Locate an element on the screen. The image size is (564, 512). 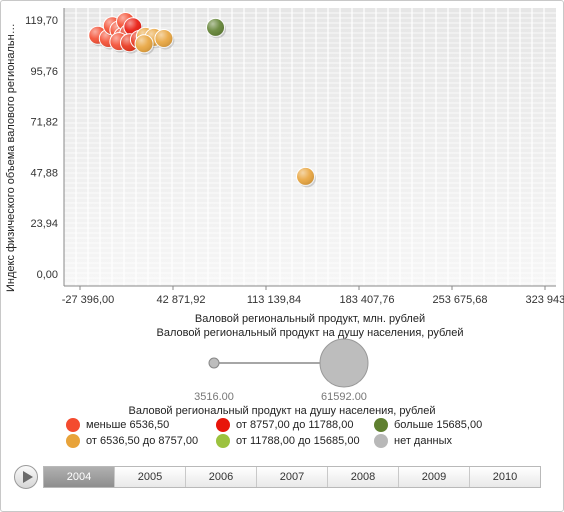
size-legend: 3516,00 61592,00 is located at coordinates (281, 369).